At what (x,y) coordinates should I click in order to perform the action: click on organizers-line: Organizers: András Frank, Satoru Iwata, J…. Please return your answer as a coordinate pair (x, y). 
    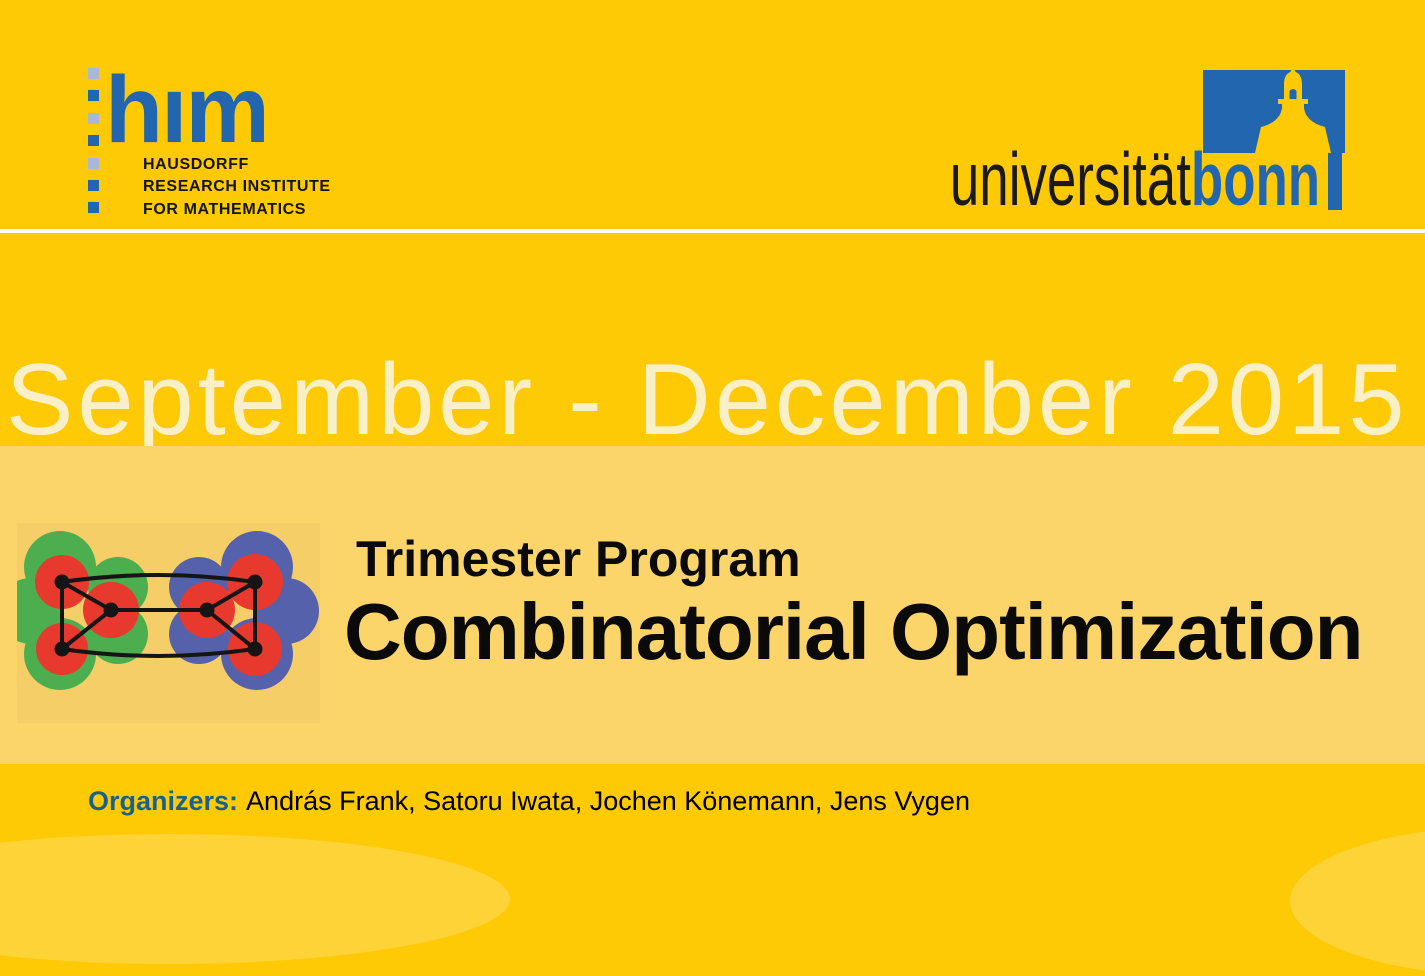
    Looking at the image, I should click on (529, 801).